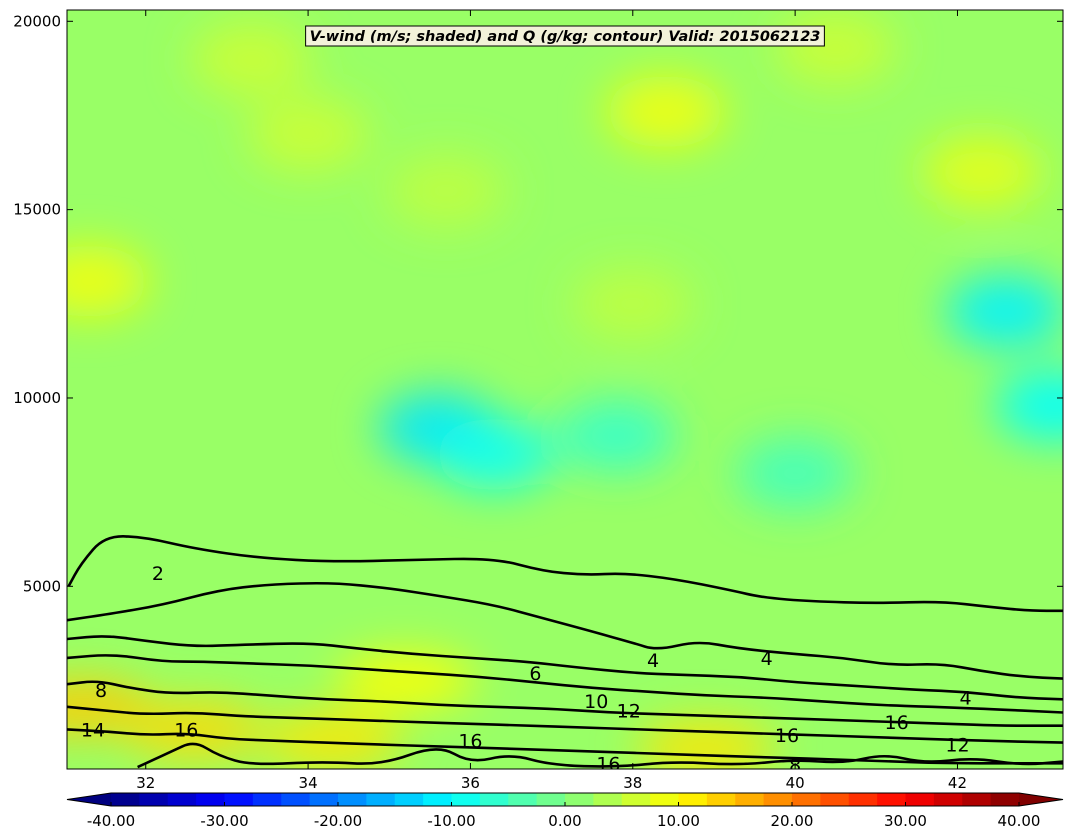  What do you see at coordinates (1041, 799) in the screenshot?
I see `colorbar-extend-max` at bounding box center [1041, 799].